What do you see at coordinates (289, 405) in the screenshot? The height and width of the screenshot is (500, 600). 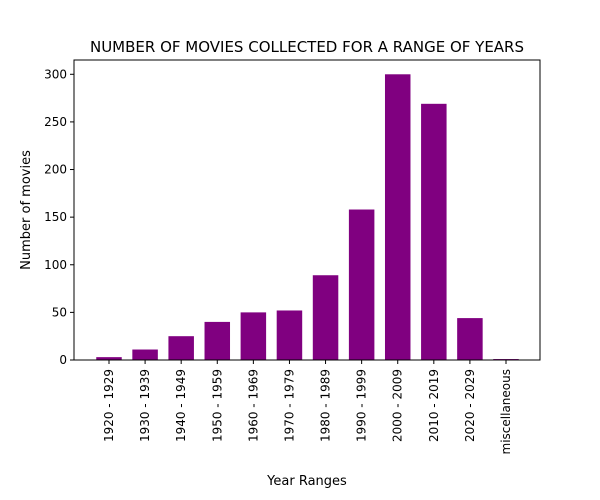 I see `x-tick-label-5: 1970 - 1979` at bounding box center [289, 405].